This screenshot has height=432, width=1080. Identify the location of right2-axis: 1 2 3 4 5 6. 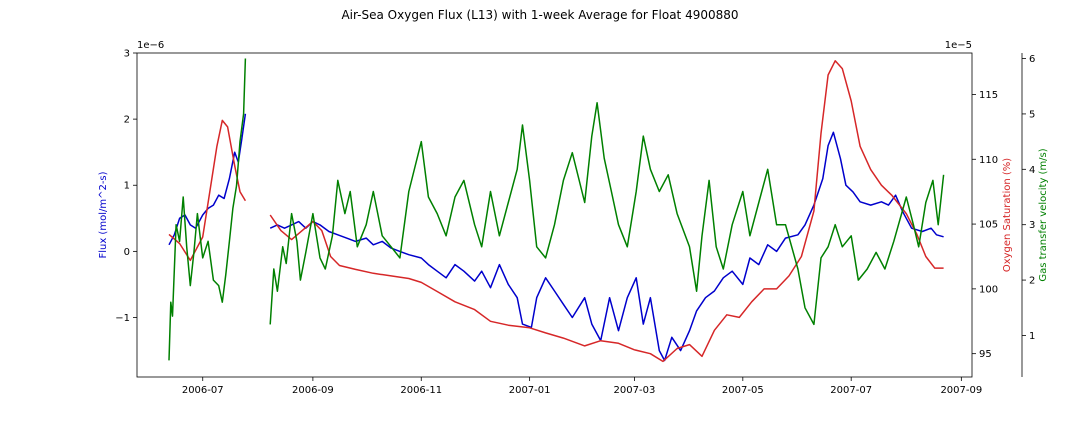
(1028, 198).